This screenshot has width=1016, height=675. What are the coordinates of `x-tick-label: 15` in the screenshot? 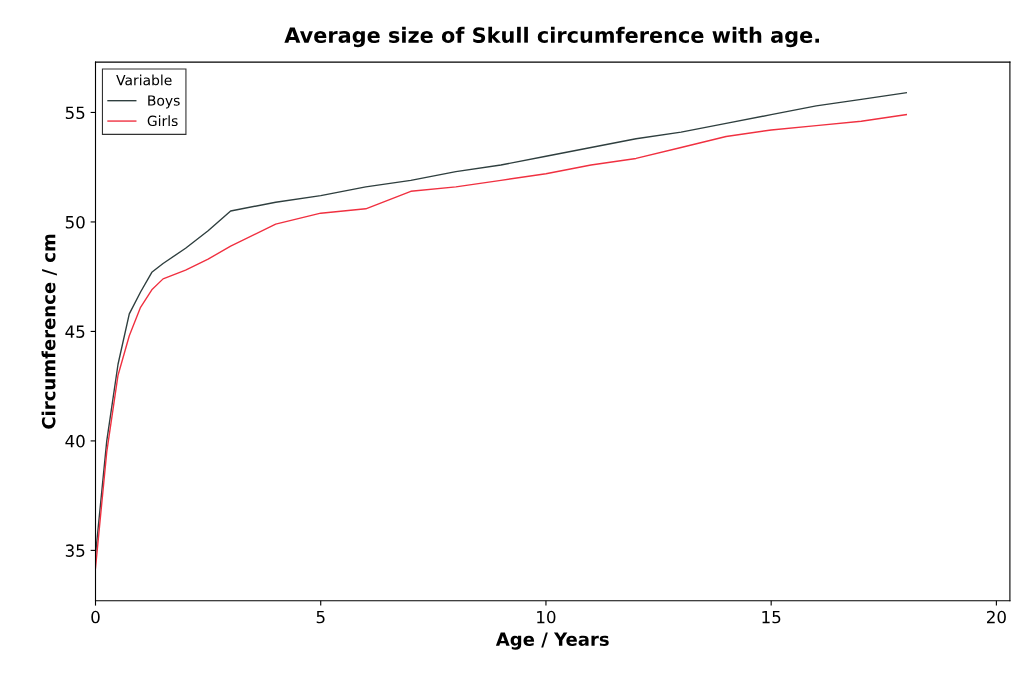 It's located at (771, 617).